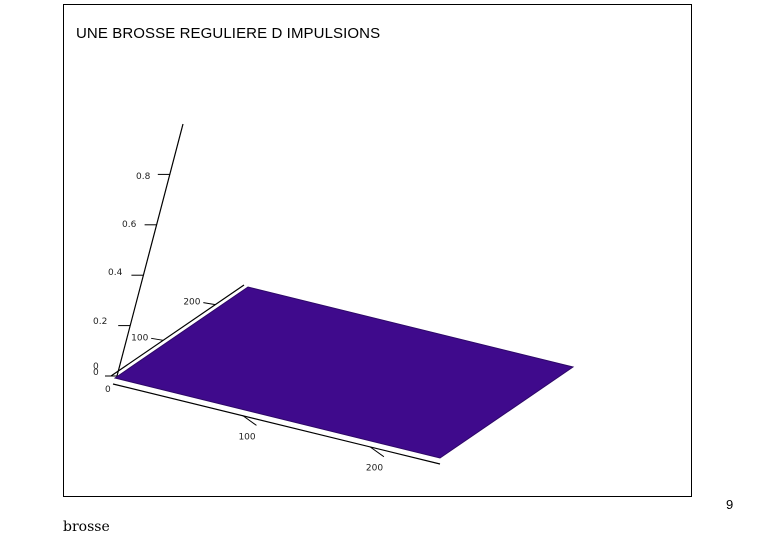 Image resolution: width=780 pixels, height=540 pixels. What do you see at coordinates (96, 373) in the screenshot?
I see `y-tick-label: 0` at bounding box center [96, 373].